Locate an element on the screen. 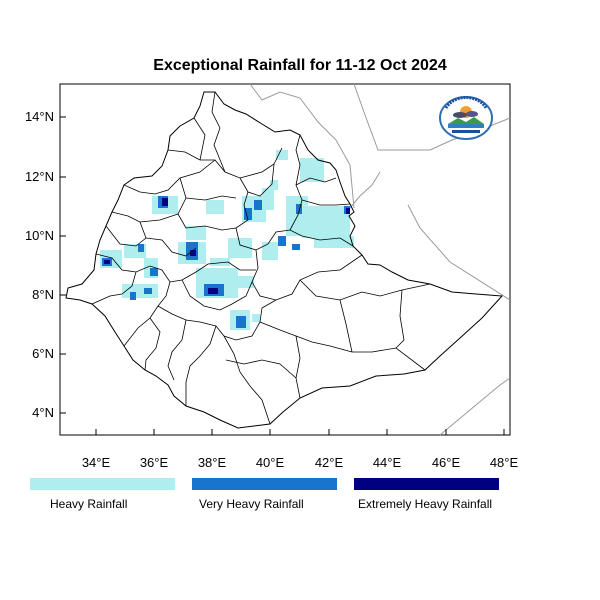 The image size is (600, 600). x-tick-label: 44°E is located at coordinates (387, 462).